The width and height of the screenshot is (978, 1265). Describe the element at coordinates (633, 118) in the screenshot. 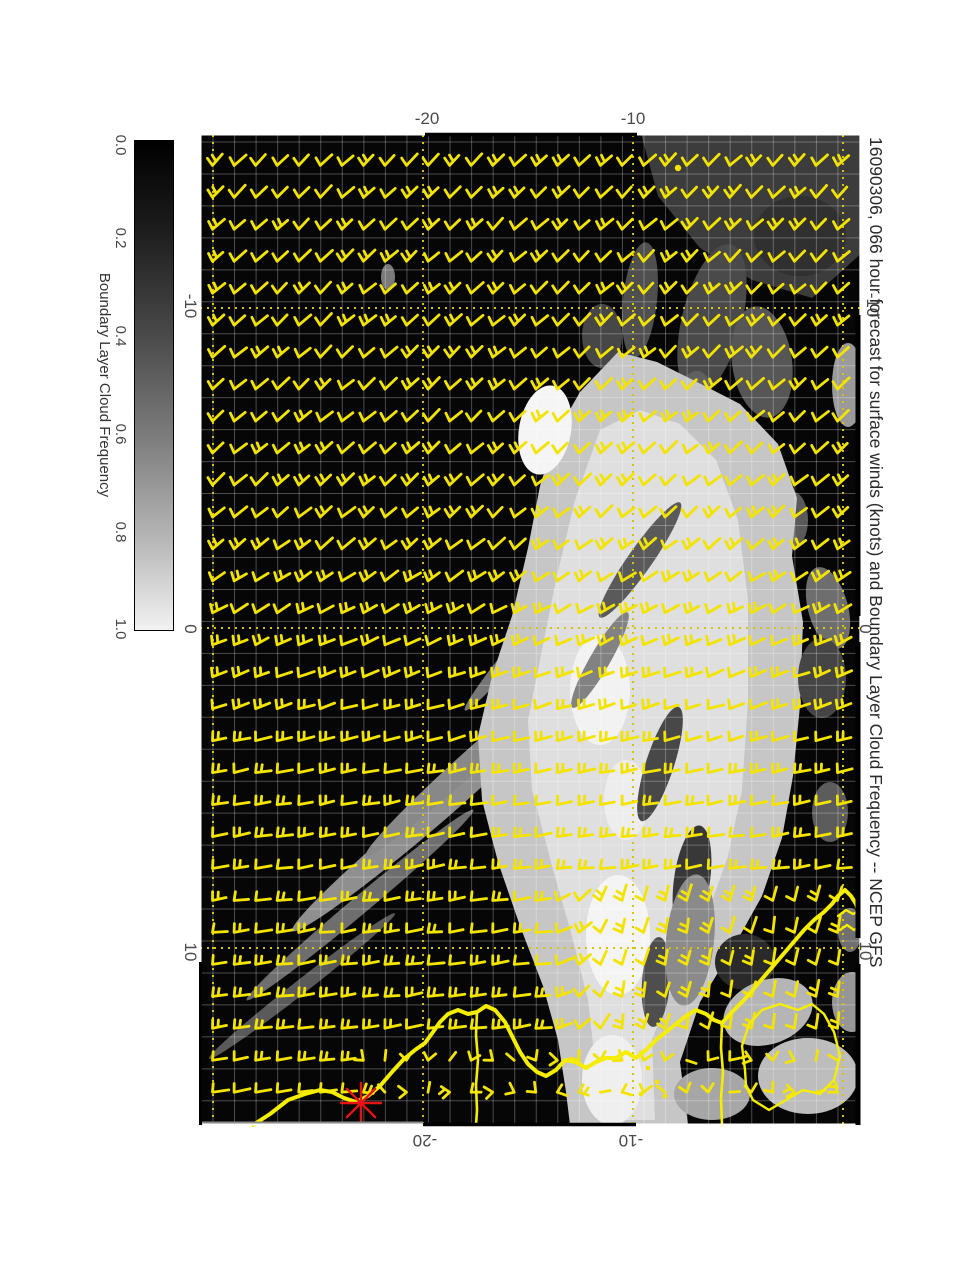

I see `top-axis-label: -10` at that location.